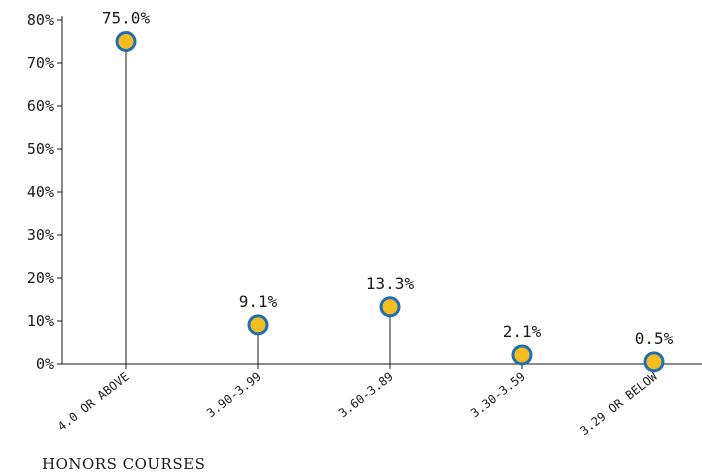  Describe the element at coordinates (40, 235) in the screenshot. I see `y-tick-label: 30%` at that location.